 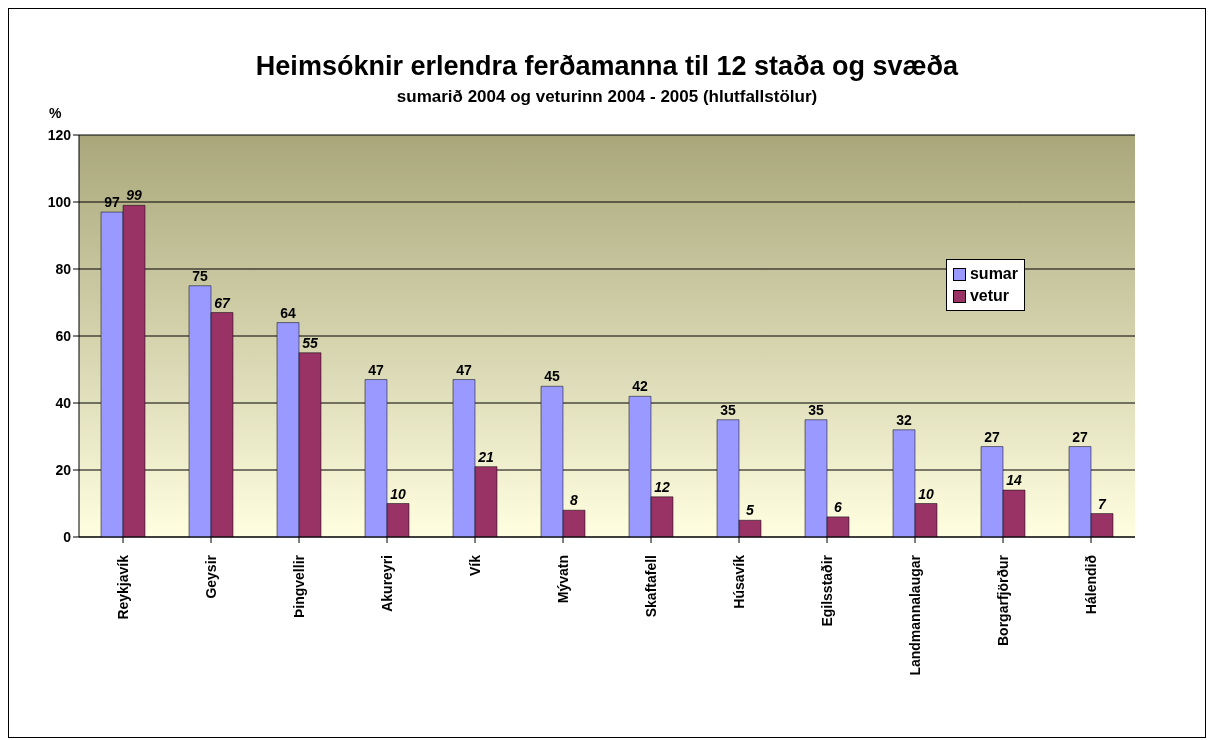 What do you see at coordinates (67, 536) in the screenshot?
I see `y-tick-label: 0` at bounding box center [67, 536].